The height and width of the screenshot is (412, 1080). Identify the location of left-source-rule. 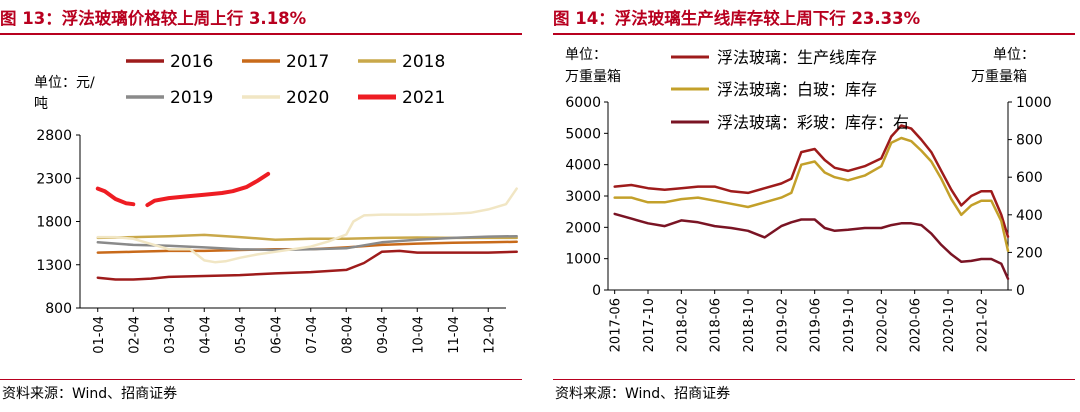
(261, 379).